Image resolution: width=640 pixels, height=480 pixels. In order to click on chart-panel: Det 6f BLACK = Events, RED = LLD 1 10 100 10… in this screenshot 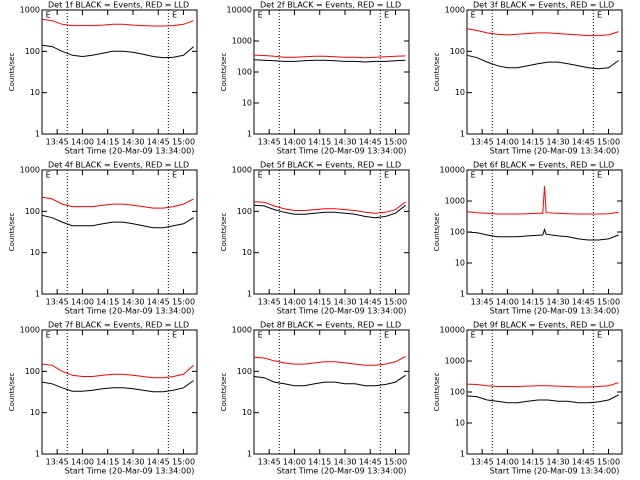, I will do `click(528, 238)`.